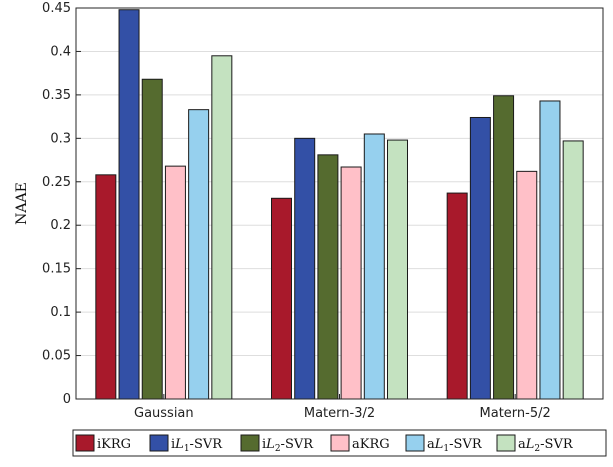 Image resolution: width=613 pixels, height=467 pixels. What do you see at coordinates (56, 269) in the screenshot?
I see `y-tick-label: 0.15` at bounding box center [56, 269].